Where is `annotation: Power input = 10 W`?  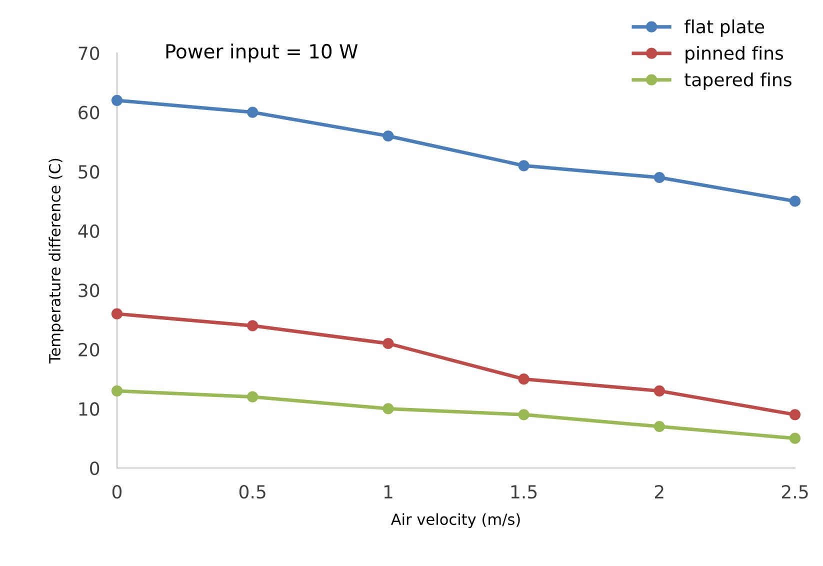
annotation: Power input = 10 W is located at coordinates (262, 53).